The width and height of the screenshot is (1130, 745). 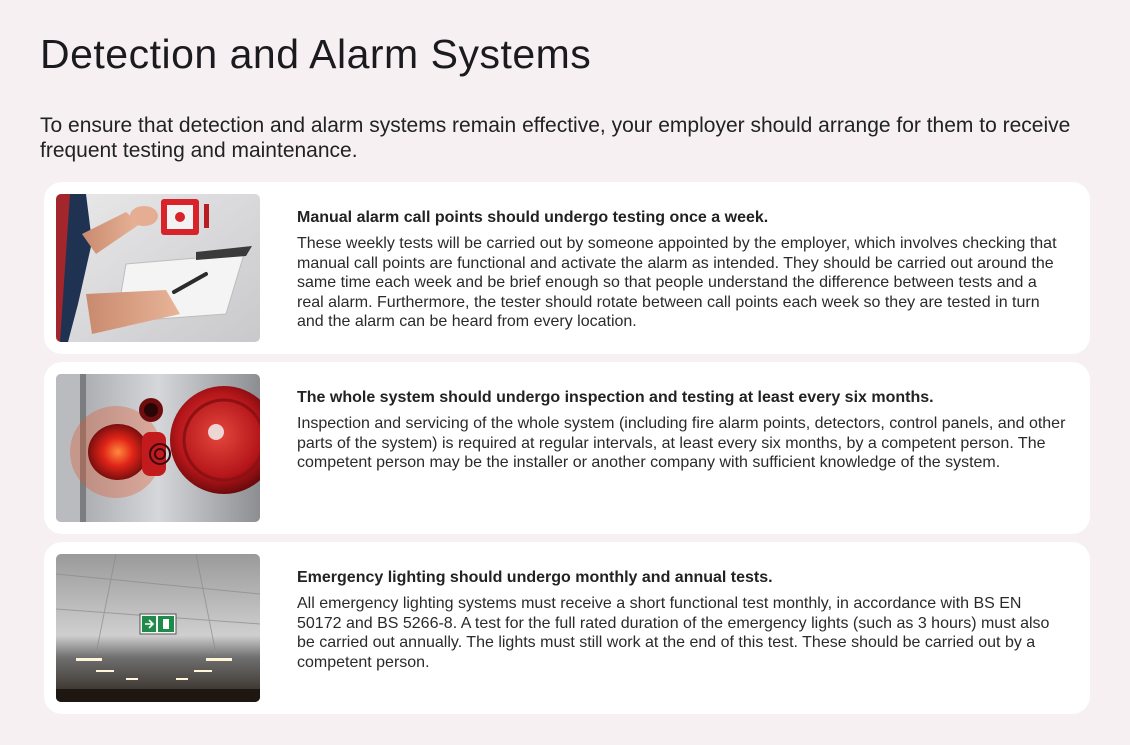 What do you see at coordinates (316, 54) in the screenshot?
I see `page-title: Detection and Alarm Systems` at bounding box center [316, 54].